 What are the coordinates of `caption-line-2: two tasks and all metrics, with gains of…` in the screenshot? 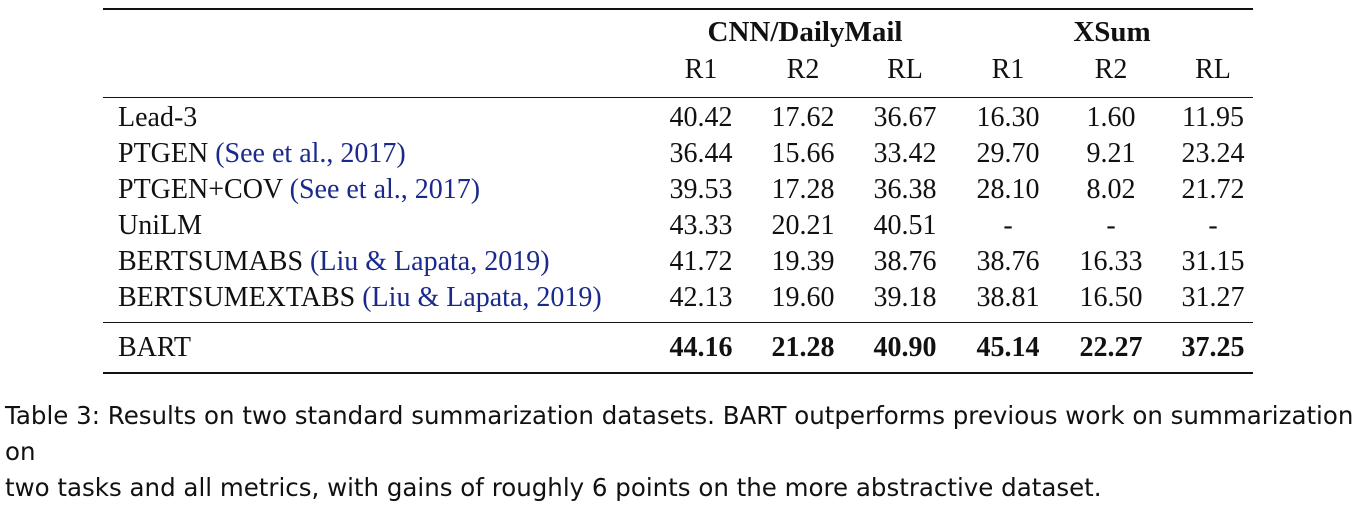 It's located at (553, 487).